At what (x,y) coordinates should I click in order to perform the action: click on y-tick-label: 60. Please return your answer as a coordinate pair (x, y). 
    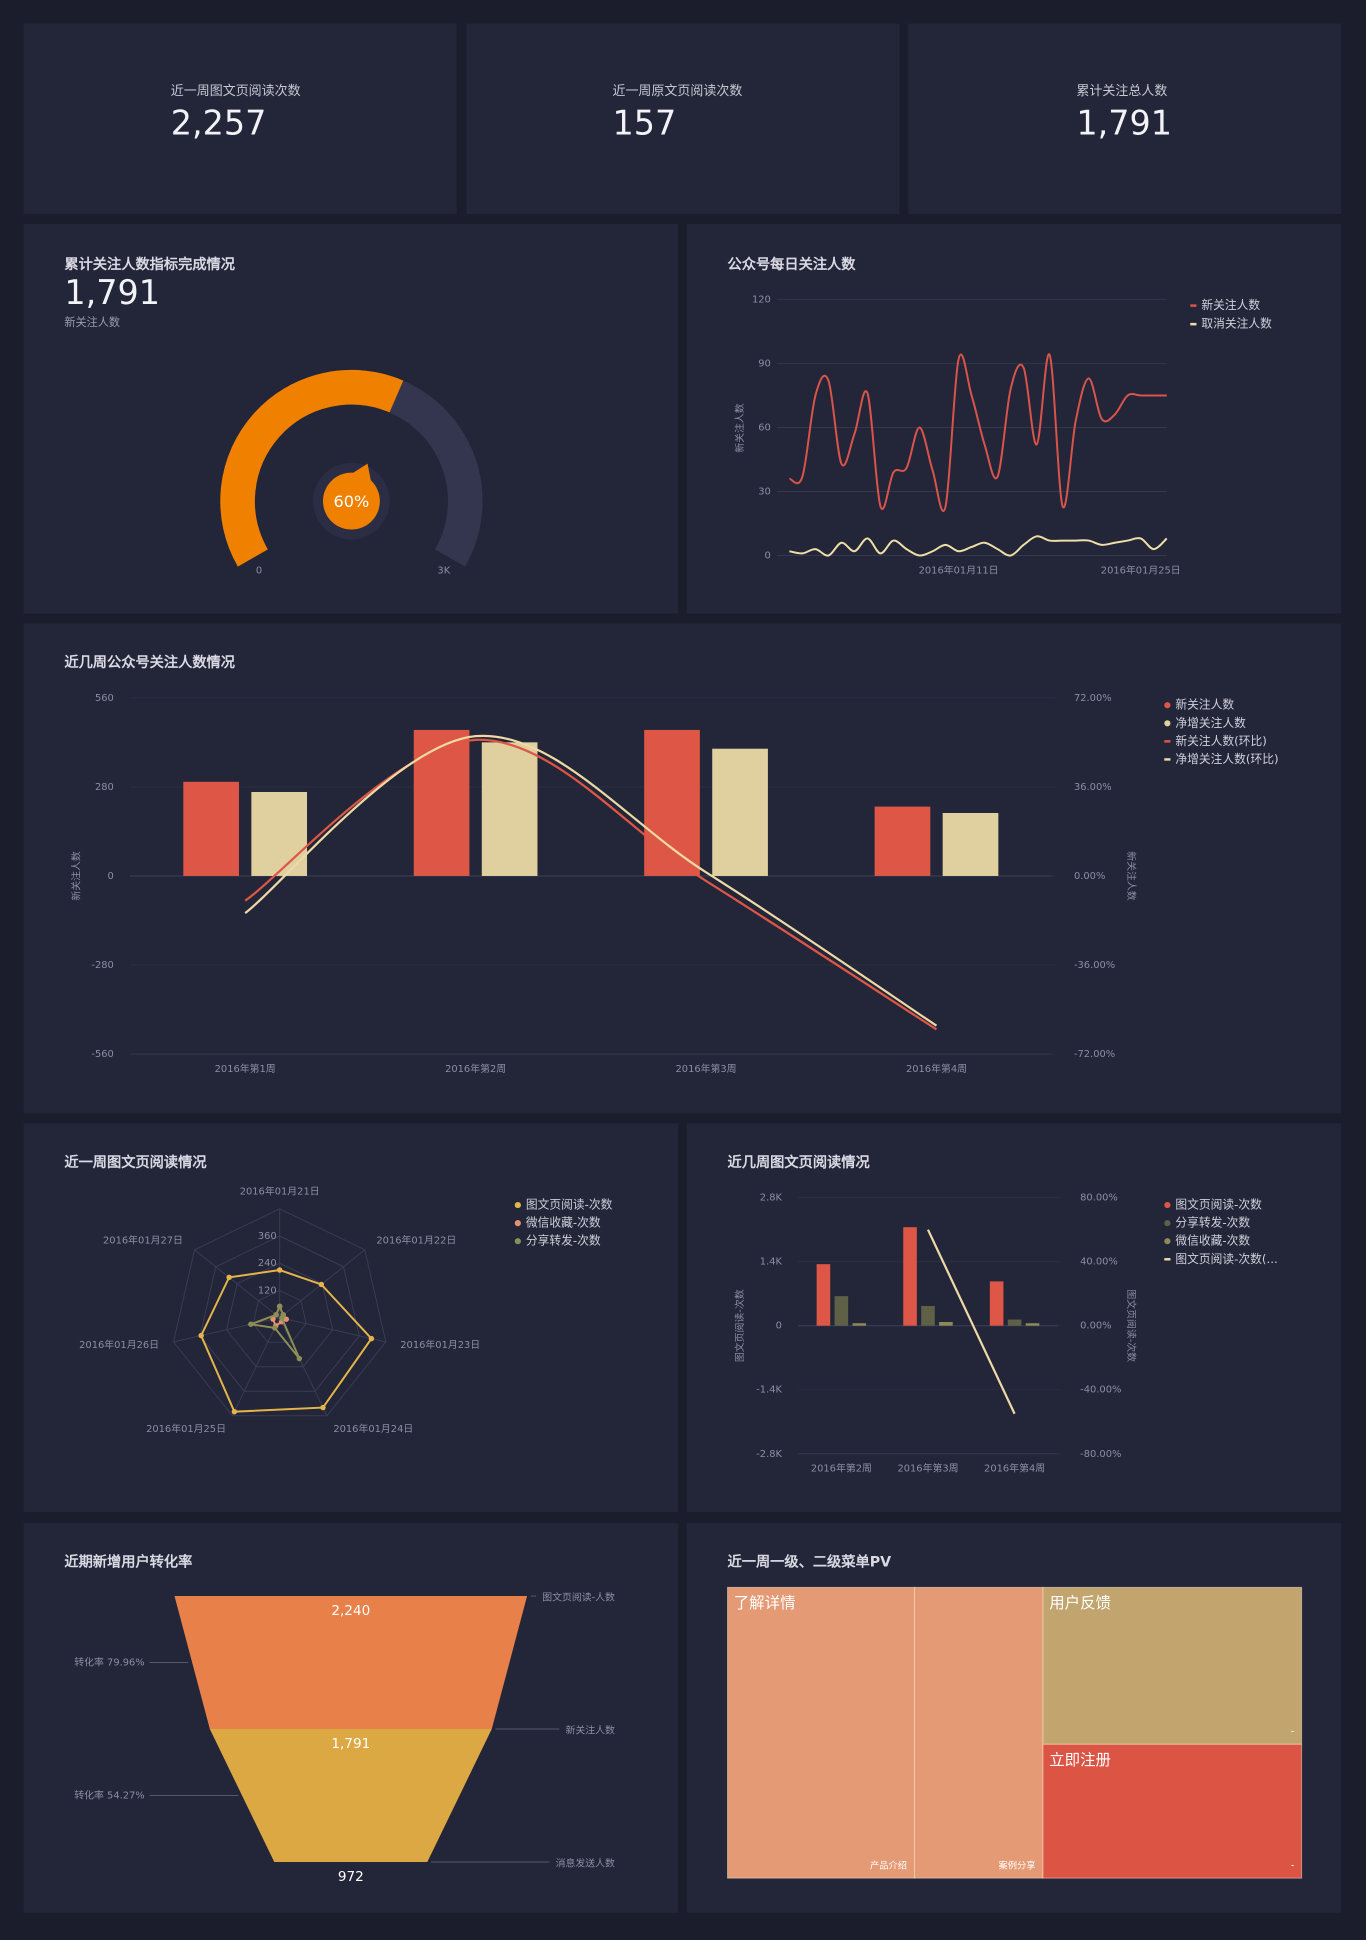
    Looking at the image, I should click on (764, 427).